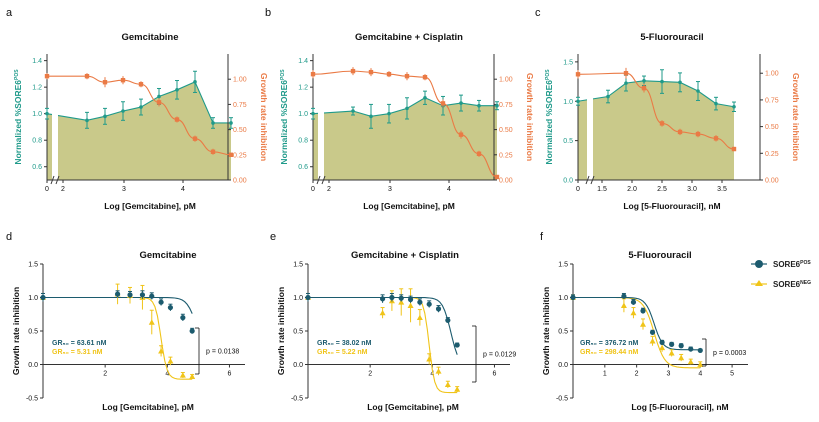 Image resolution: width=819 pixels, height=422 pixels. What do you see at coordinates (79, 343) in the screenshot?
I see `gr50-pos-label: GR₅₀ = 63.61 nM` at bounding box center [79, 343].